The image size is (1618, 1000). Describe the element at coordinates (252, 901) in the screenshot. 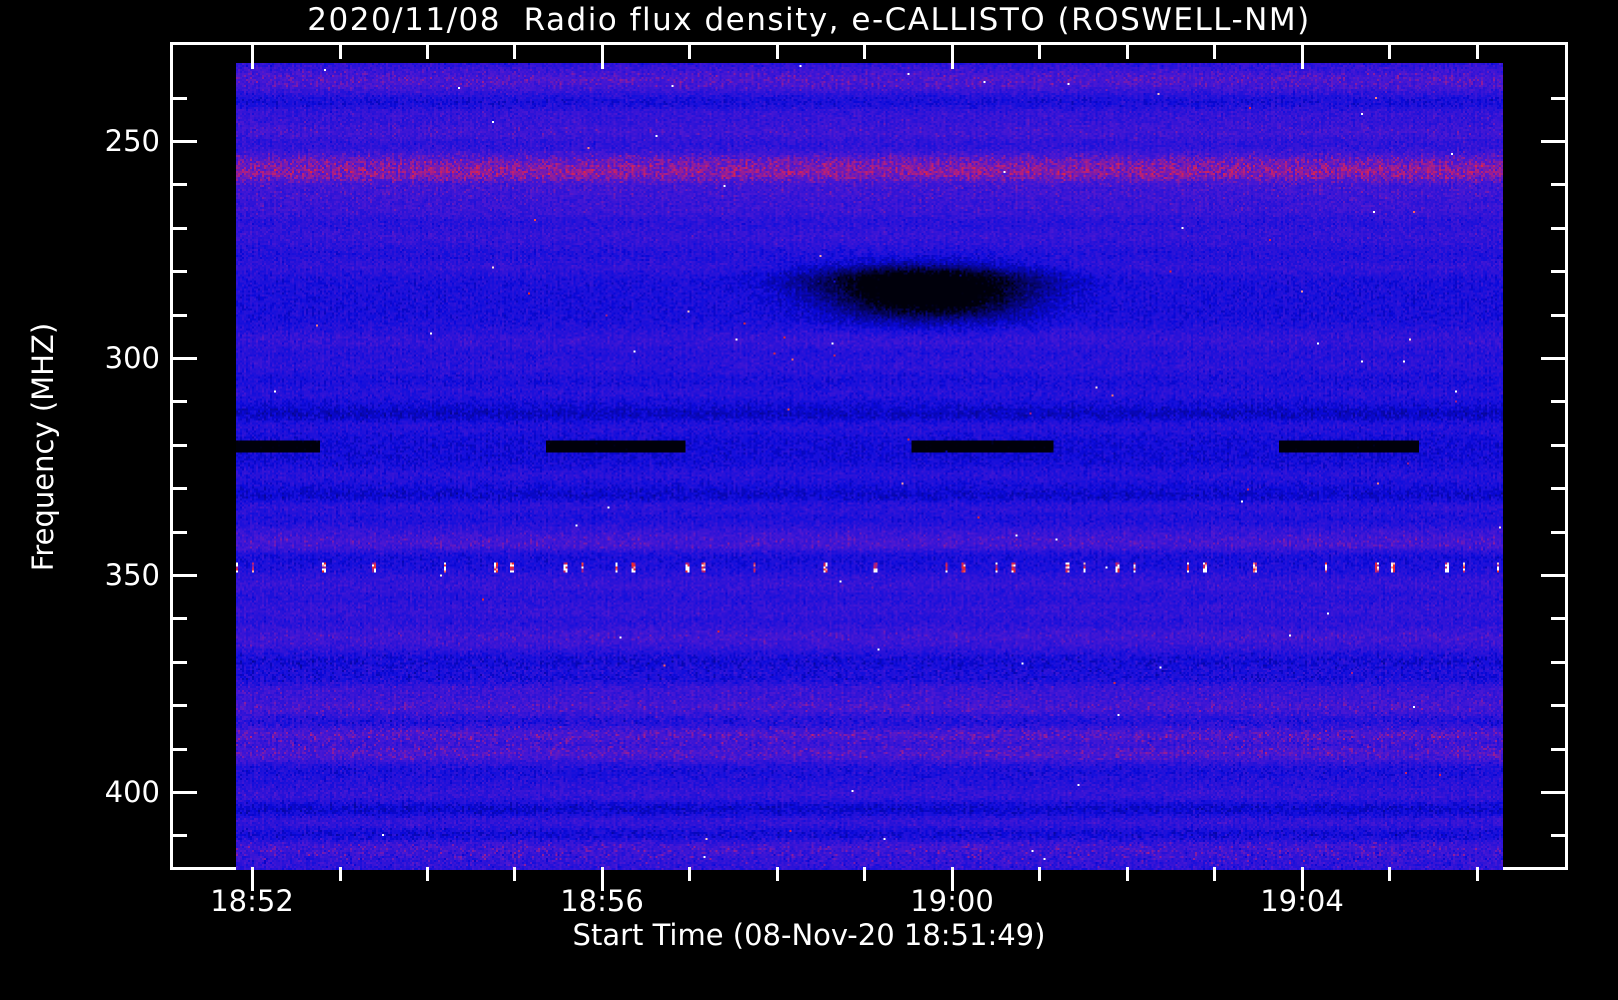

I see `x-tick-label-18-52: 18:52` at that location.